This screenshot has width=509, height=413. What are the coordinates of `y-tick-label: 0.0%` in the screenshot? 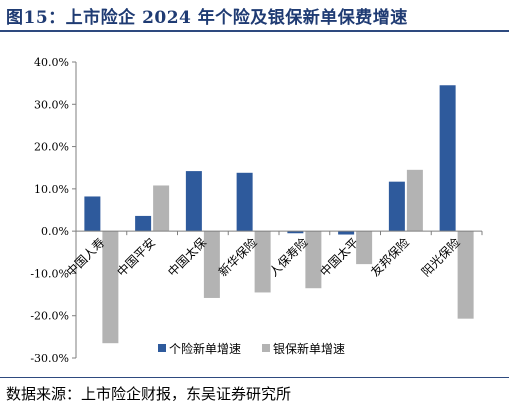 It's located at (55, 231).